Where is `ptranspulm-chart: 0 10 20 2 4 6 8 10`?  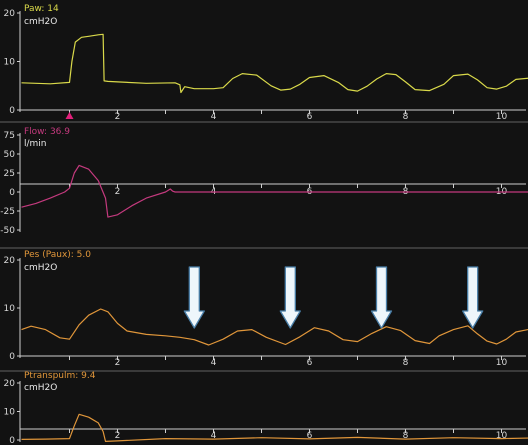
ptranspulm-chart: 0 10 20 2 4 6 8 10 is located at coordinates (266, 412).